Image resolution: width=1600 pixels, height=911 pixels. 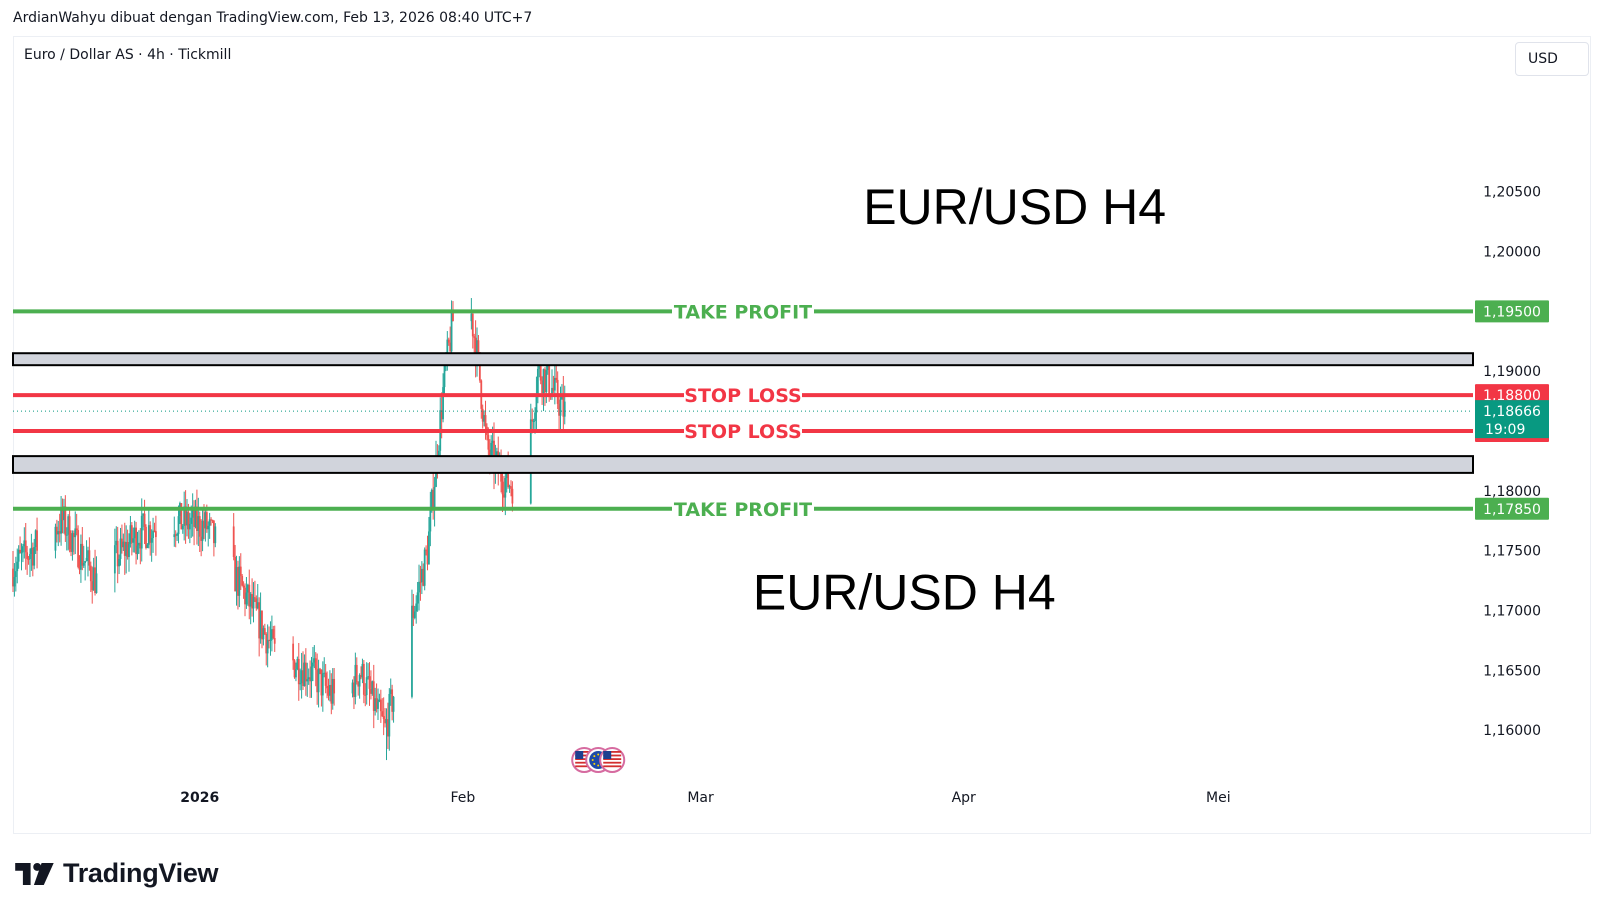 What do you see at coordinates (128, 55) in the screenshot?
I see `symbol-title: Euro / Dollar AS · 4h · Tickmill` at bounding box center [128, 55].